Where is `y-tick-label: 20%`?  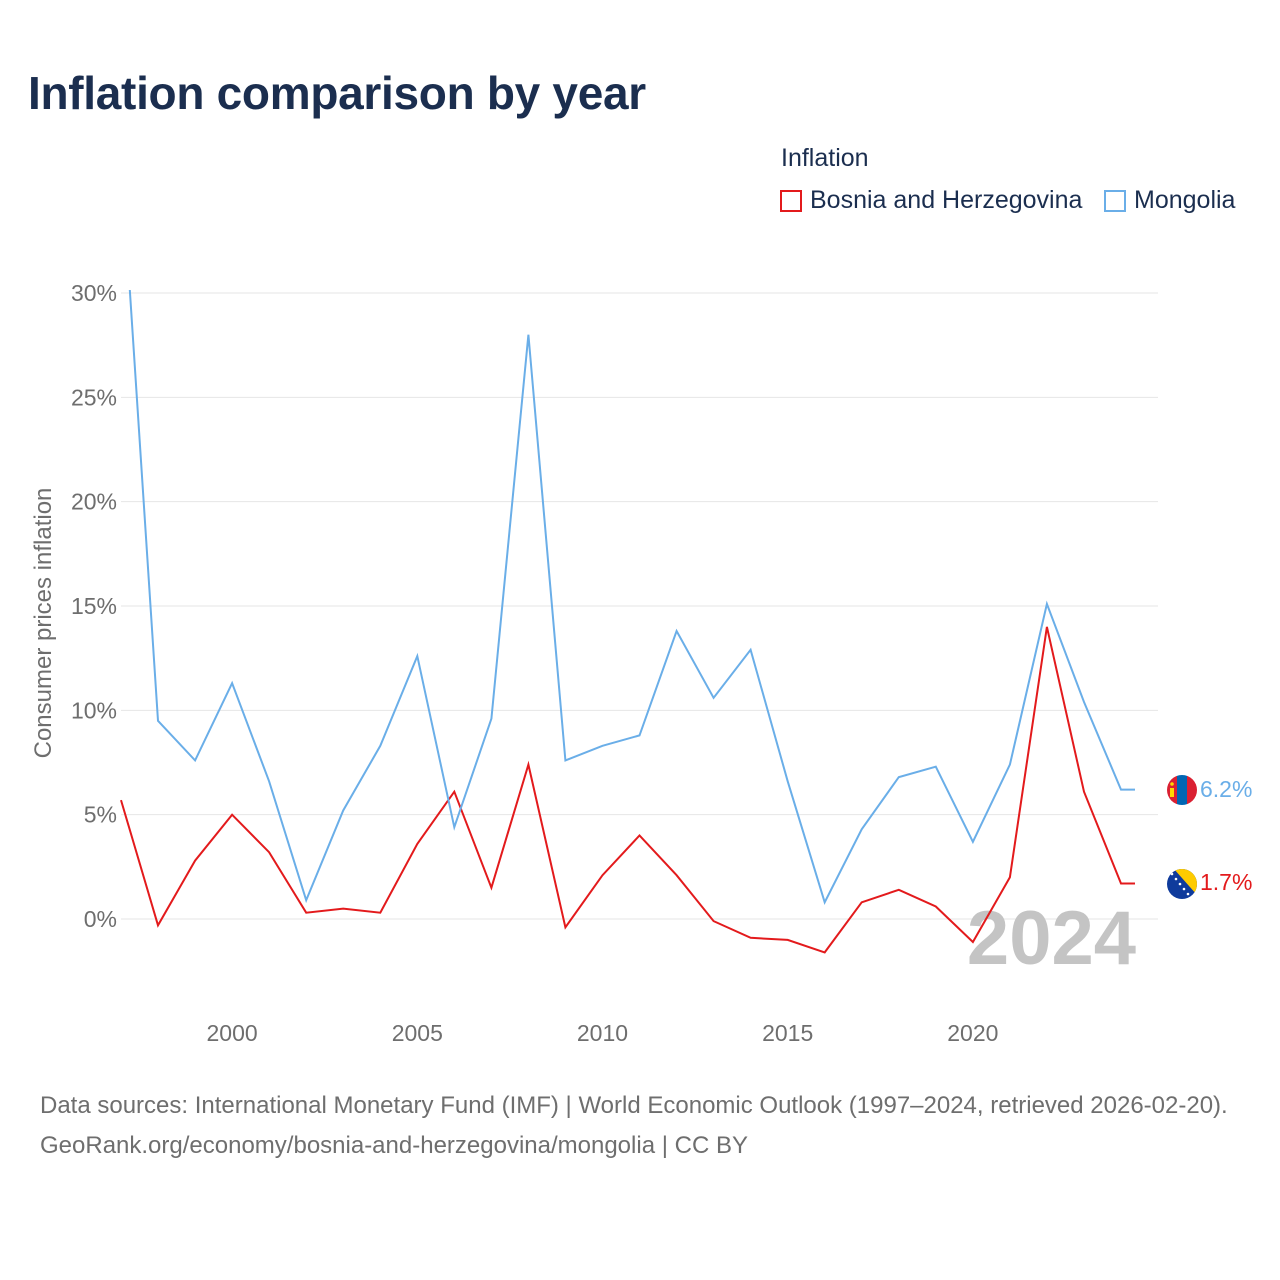 y-tick-label: 20% is located at coordinates (94, 502).